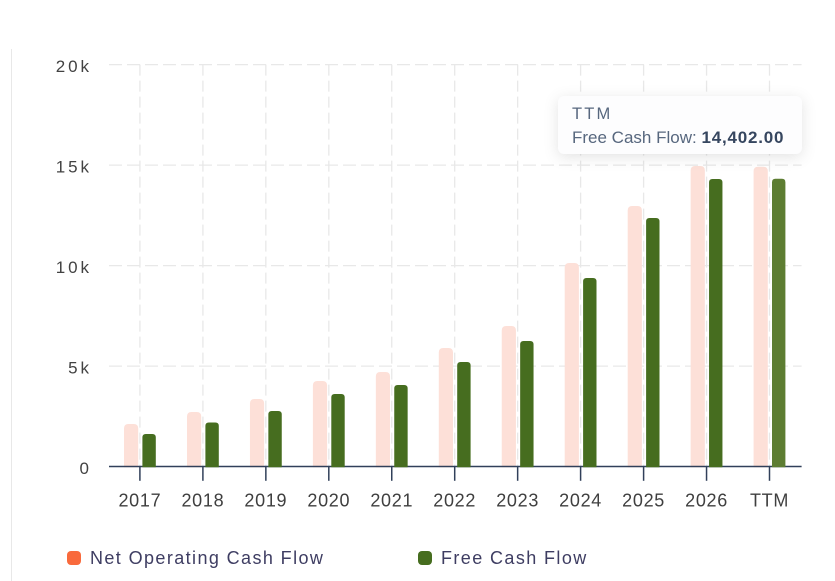  What do you see at coordinates (391, 501) in the screenshot?
I see `svg-text: 2021` at bounding box center [391, 501].